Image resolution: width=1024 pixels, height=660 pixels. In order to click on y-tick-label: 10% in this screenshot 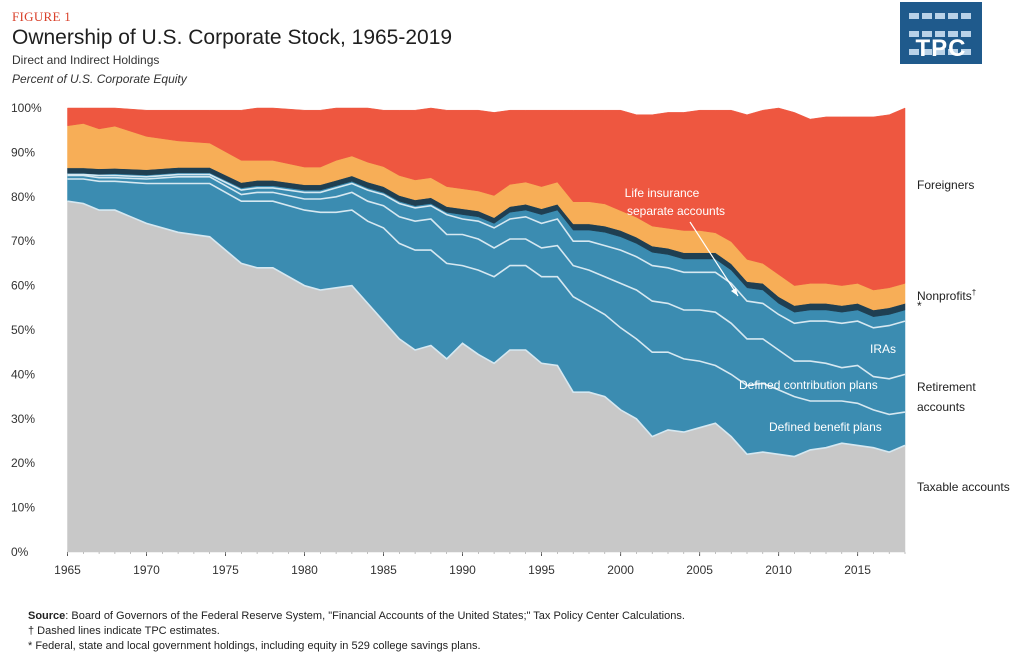, I will do `click(23, 508)`.